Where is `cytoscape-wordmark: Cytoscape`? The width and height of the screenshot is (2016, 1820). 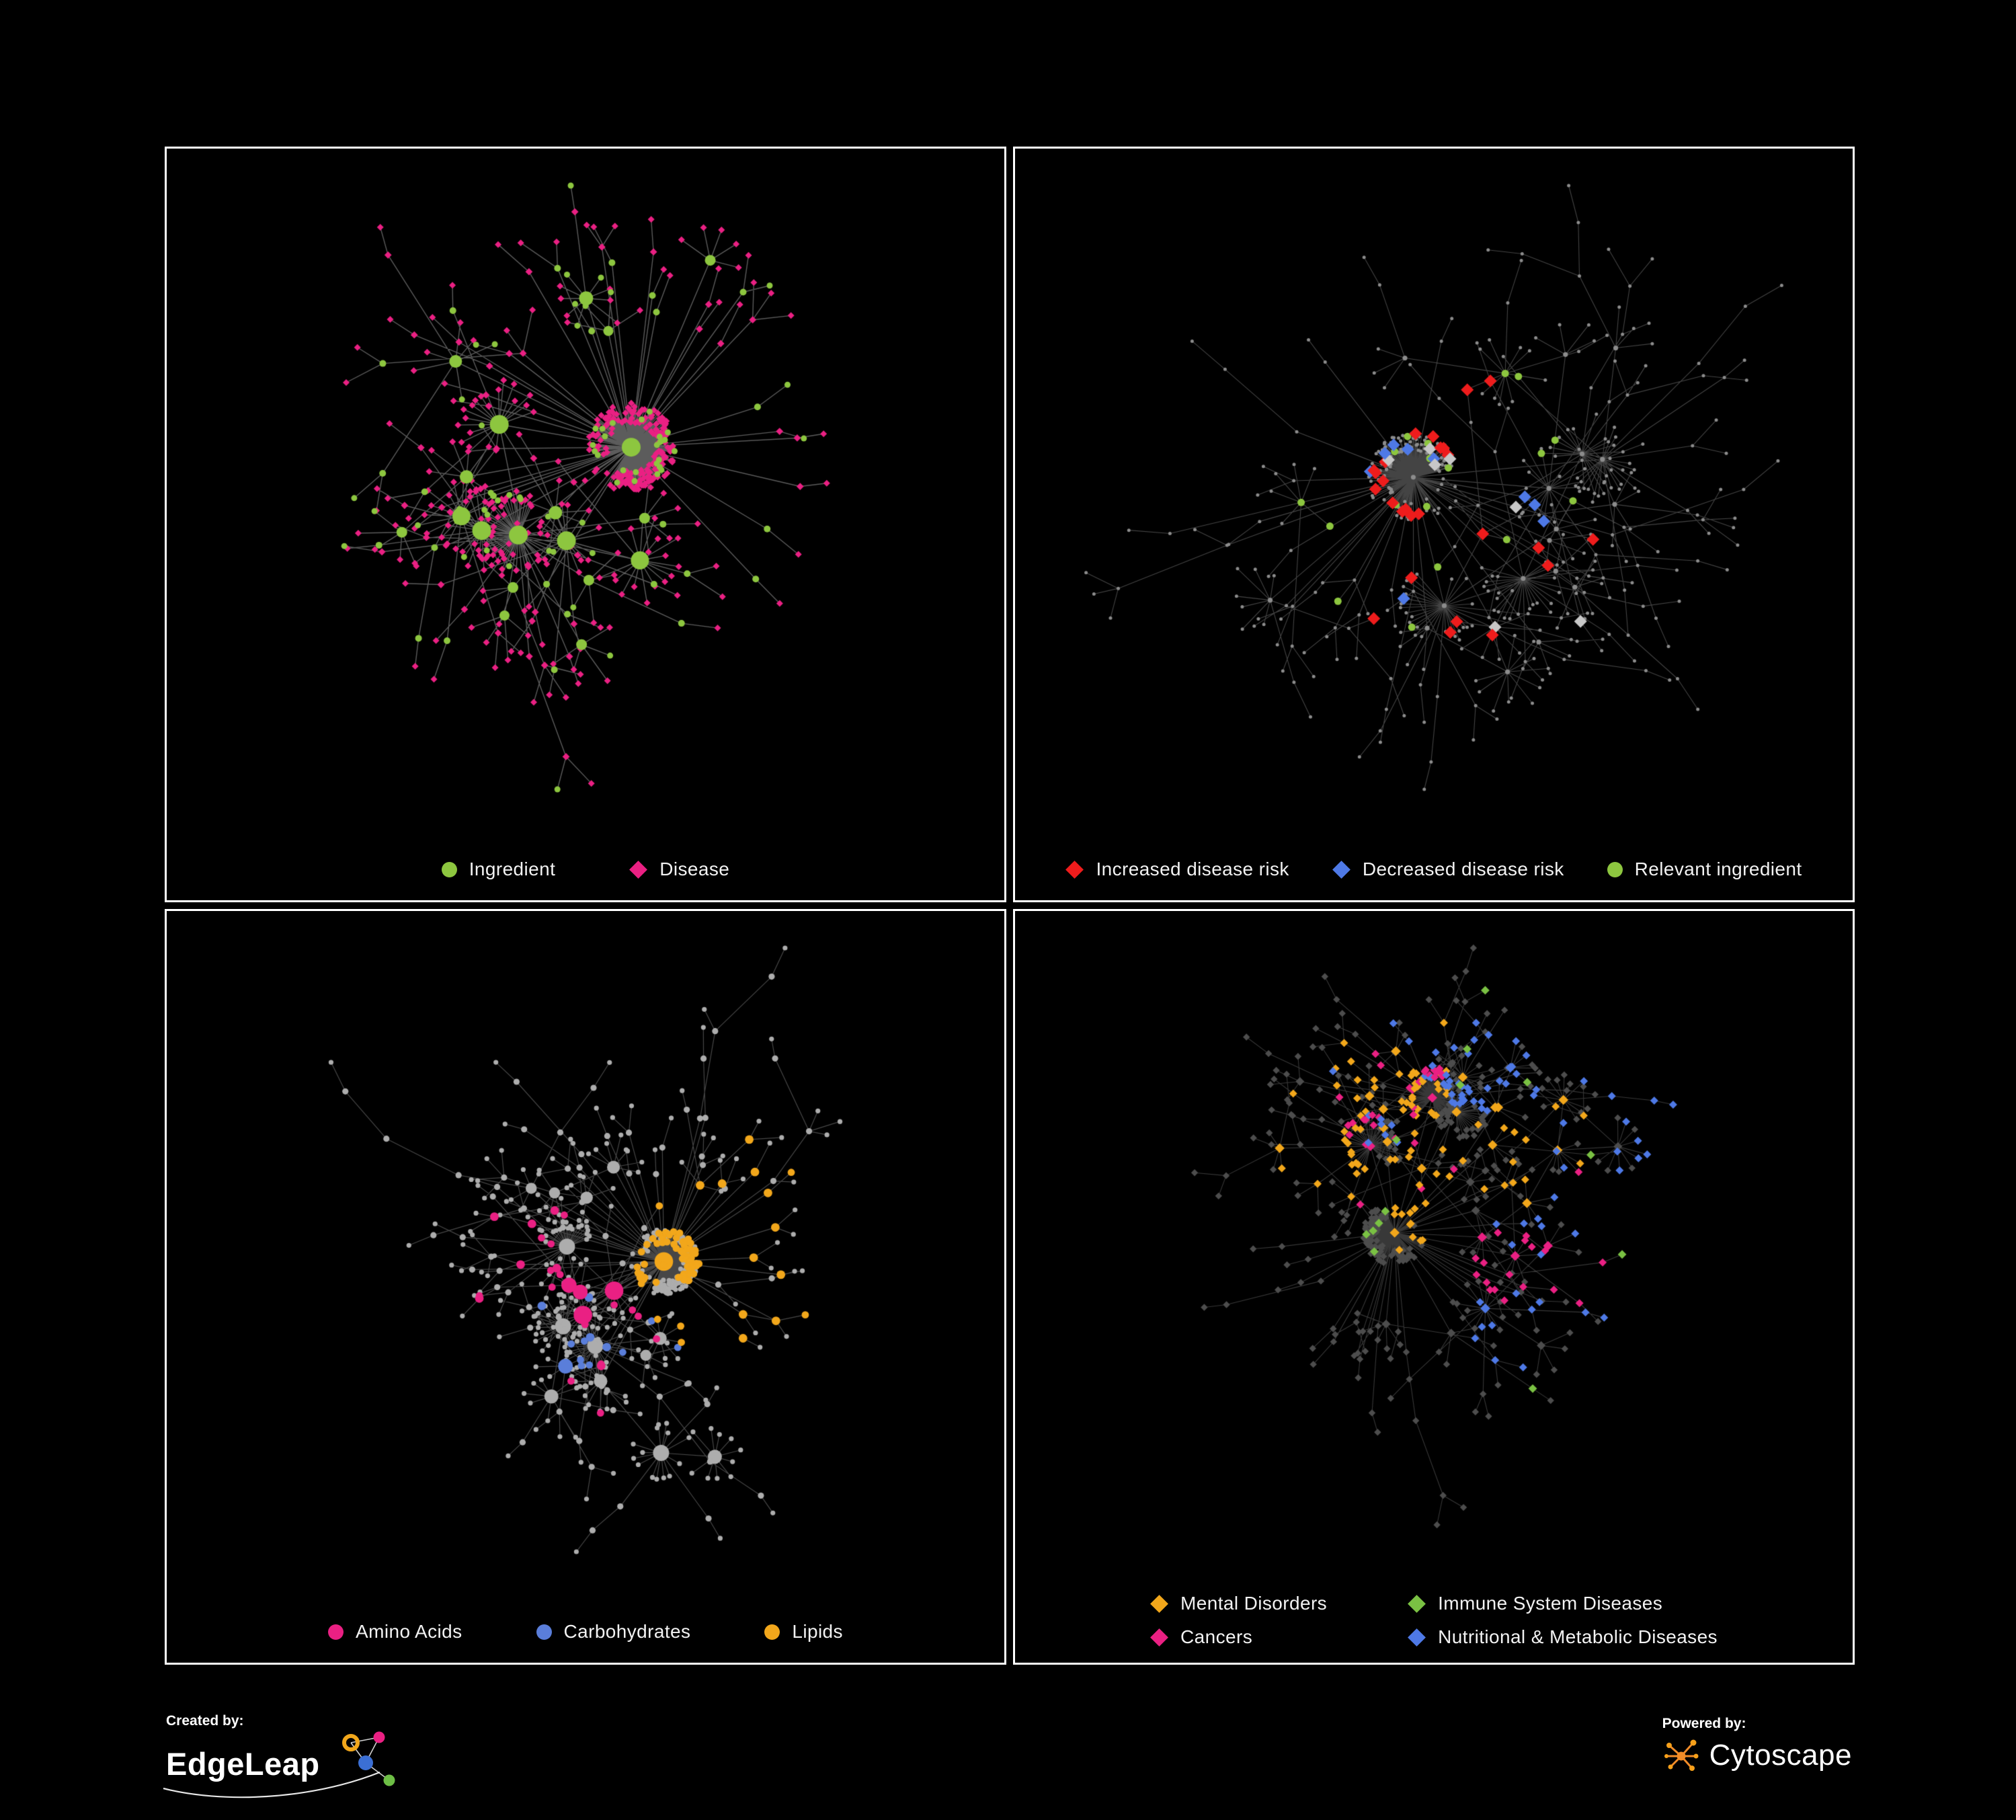
cytoscape-wordmark: Cytoscape is located at coordinates (1780, 1755).